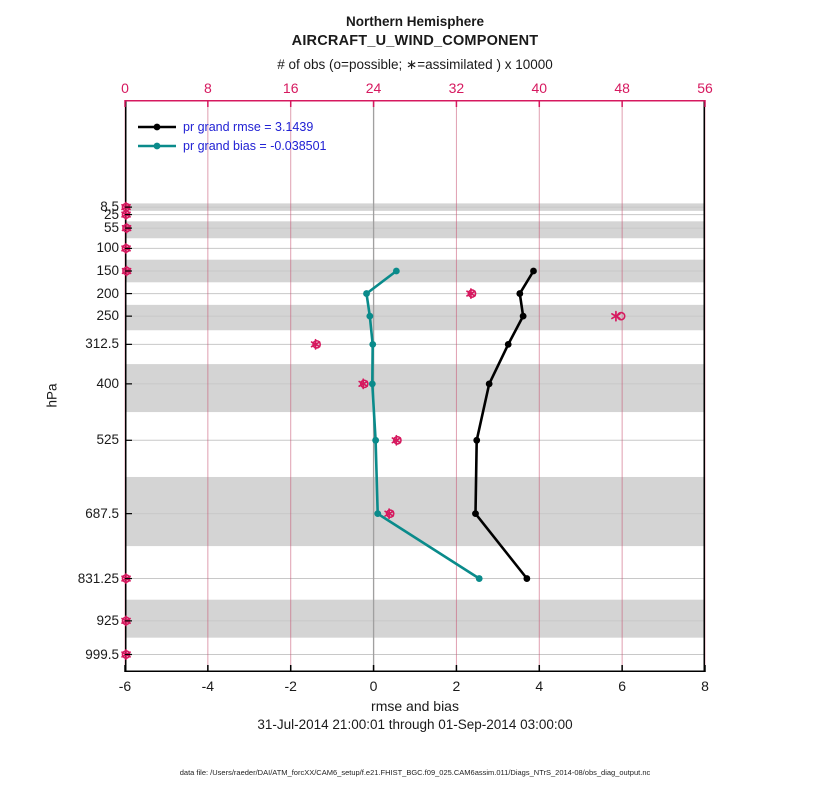  What do you see at coordinates (98, 578) in the screenshot?
I see `y-axis-tick-label: 831.25` at bounding box center [98, 578].